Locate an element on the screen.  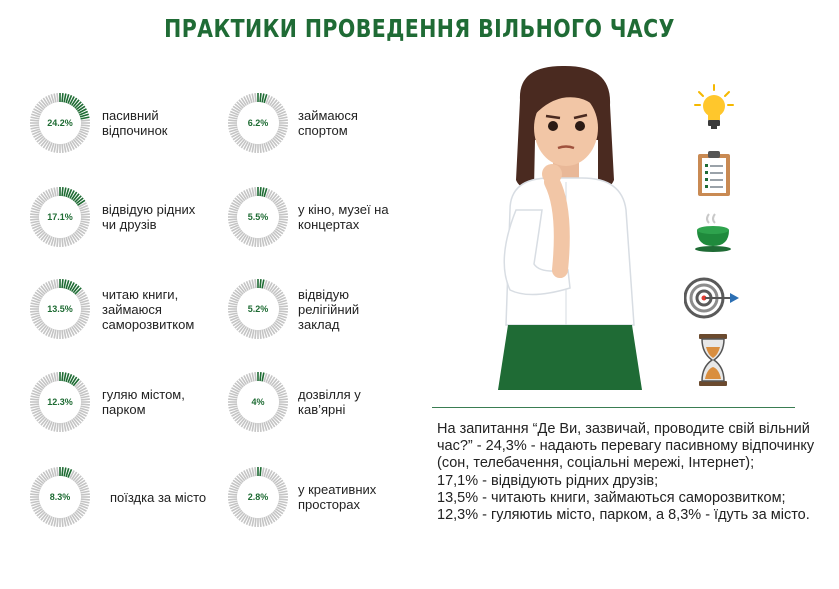
gauge-label: відвідую релігійний заклад is located at coordinates (329, 309).